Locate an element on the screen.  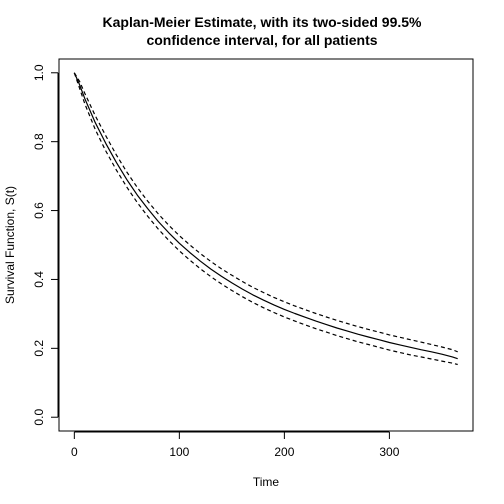
y-tick-label: 0.0 is located at coordinates (39, 417).